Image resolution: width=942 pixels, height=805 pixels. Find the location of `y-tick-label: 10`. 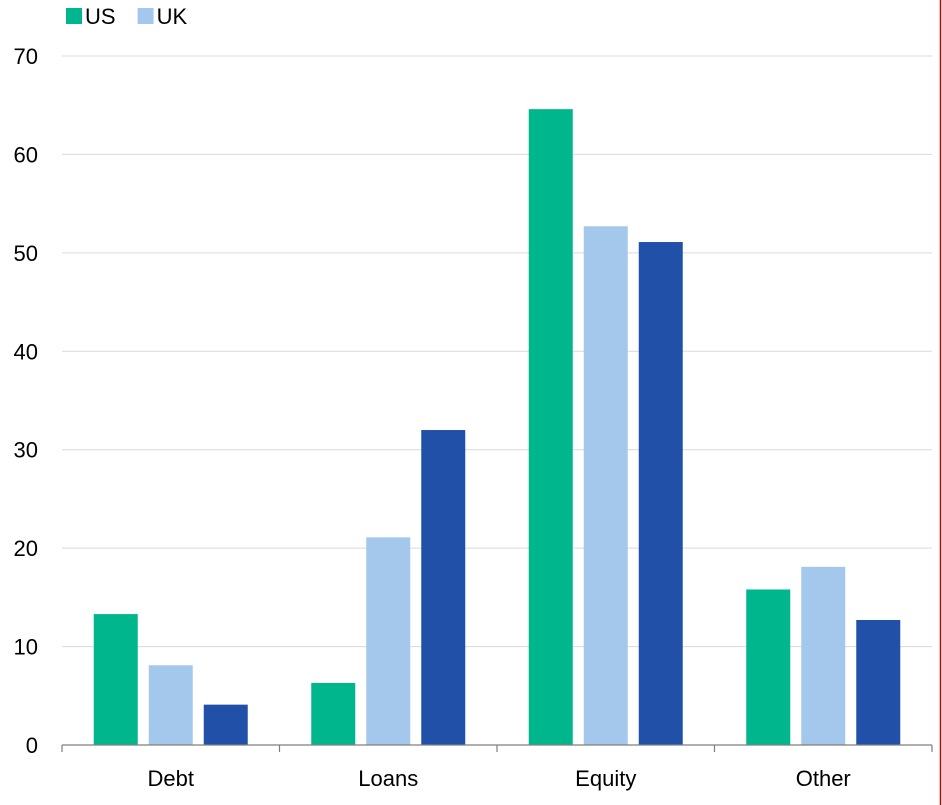

y-tick-label: 10 is located at coordinates (26, 647).